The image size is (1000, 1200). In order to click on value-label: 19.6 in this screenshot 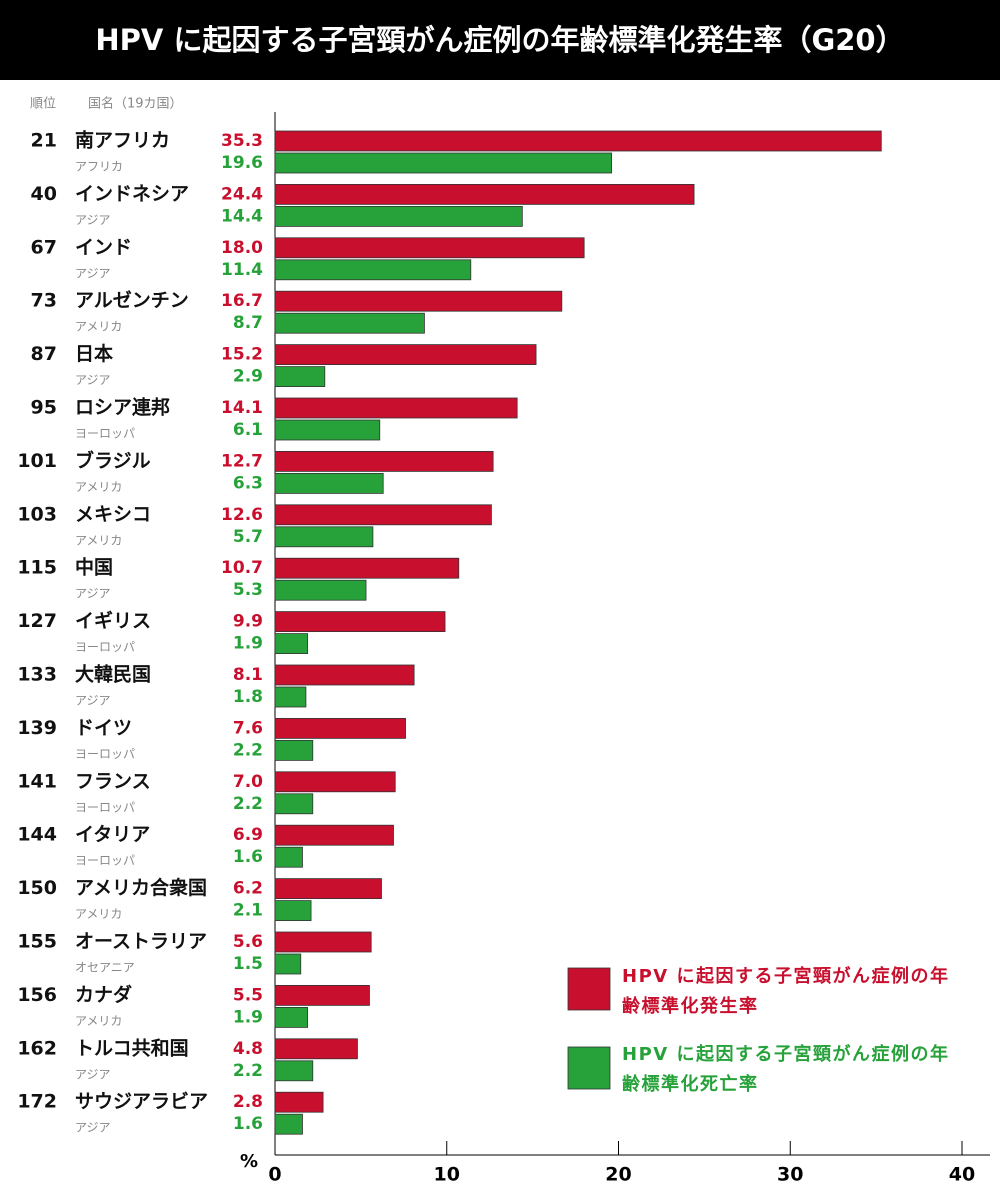, I will do `click(242, 163)`.